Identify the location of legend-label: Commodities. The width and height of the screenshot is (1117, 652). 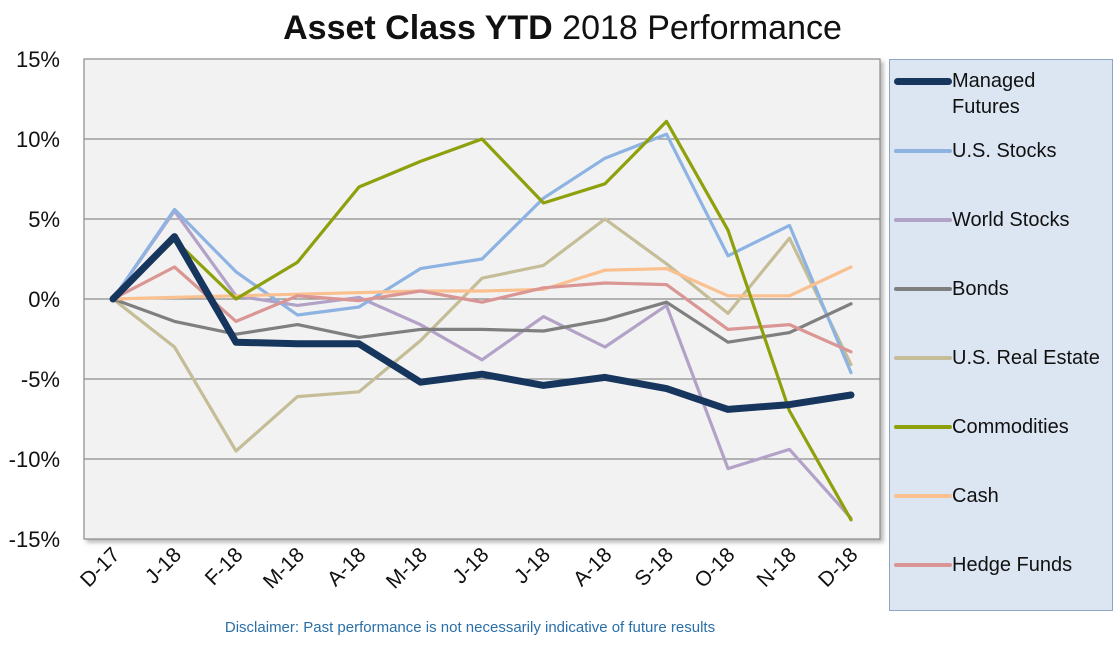
(1010, 427).